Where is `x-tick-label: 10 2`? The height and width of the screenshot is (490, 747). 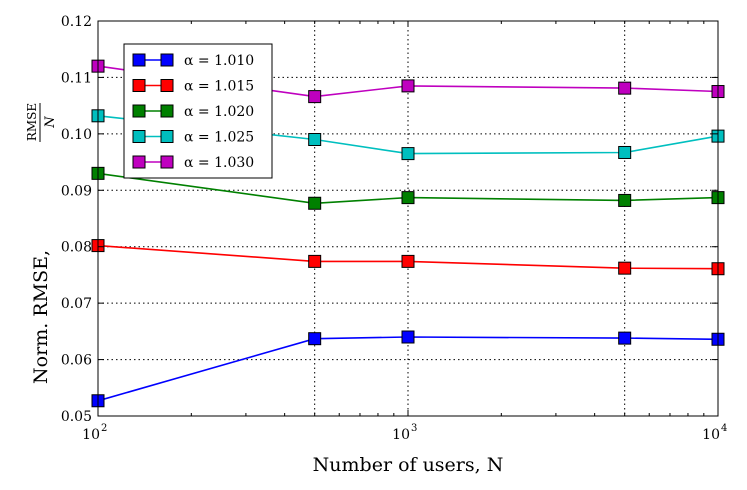
x-tick-label: 10 2 is located at coordinates (94, 433).